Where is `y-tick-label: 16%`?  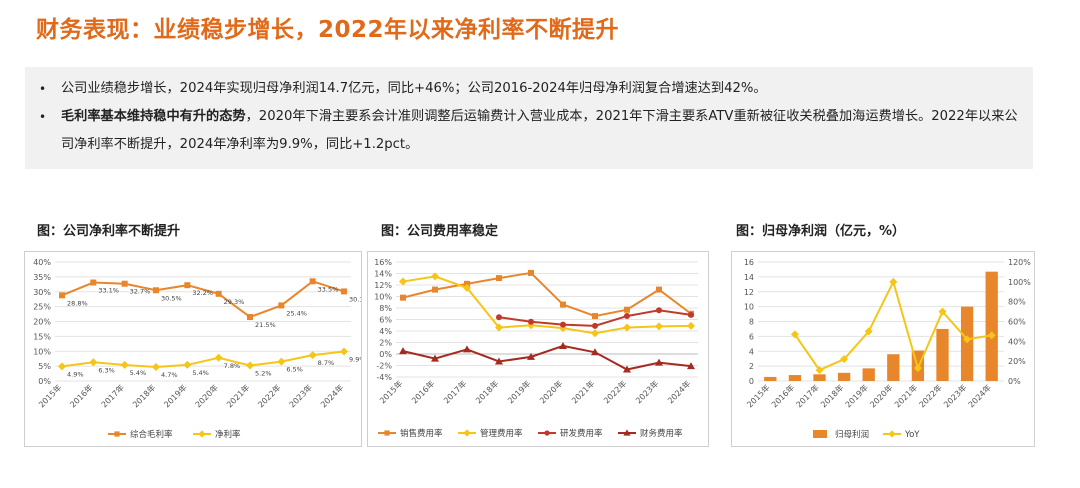 y-tick-label: 16% is located at coordinates (383, 262).